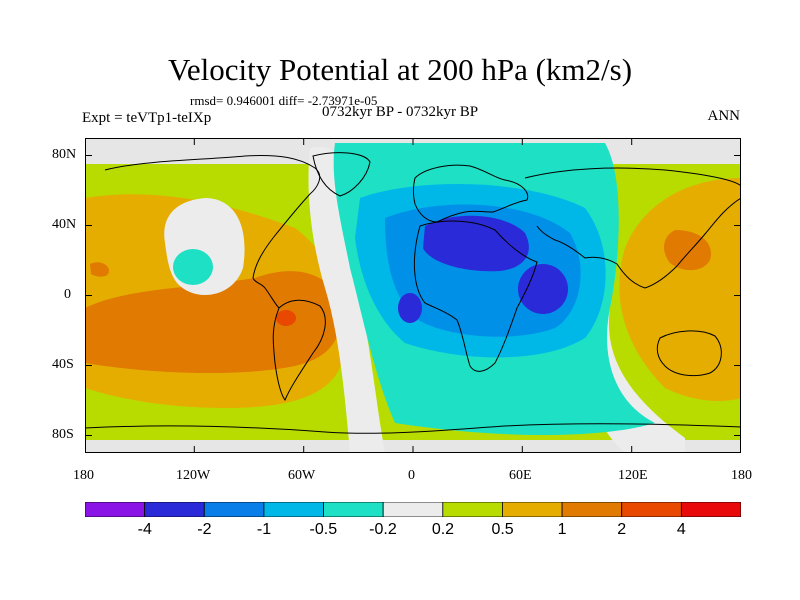 The height and width of the screenshot is (600, 800). I want to click on lat-tick-80s: 80S, so click(63, 434).